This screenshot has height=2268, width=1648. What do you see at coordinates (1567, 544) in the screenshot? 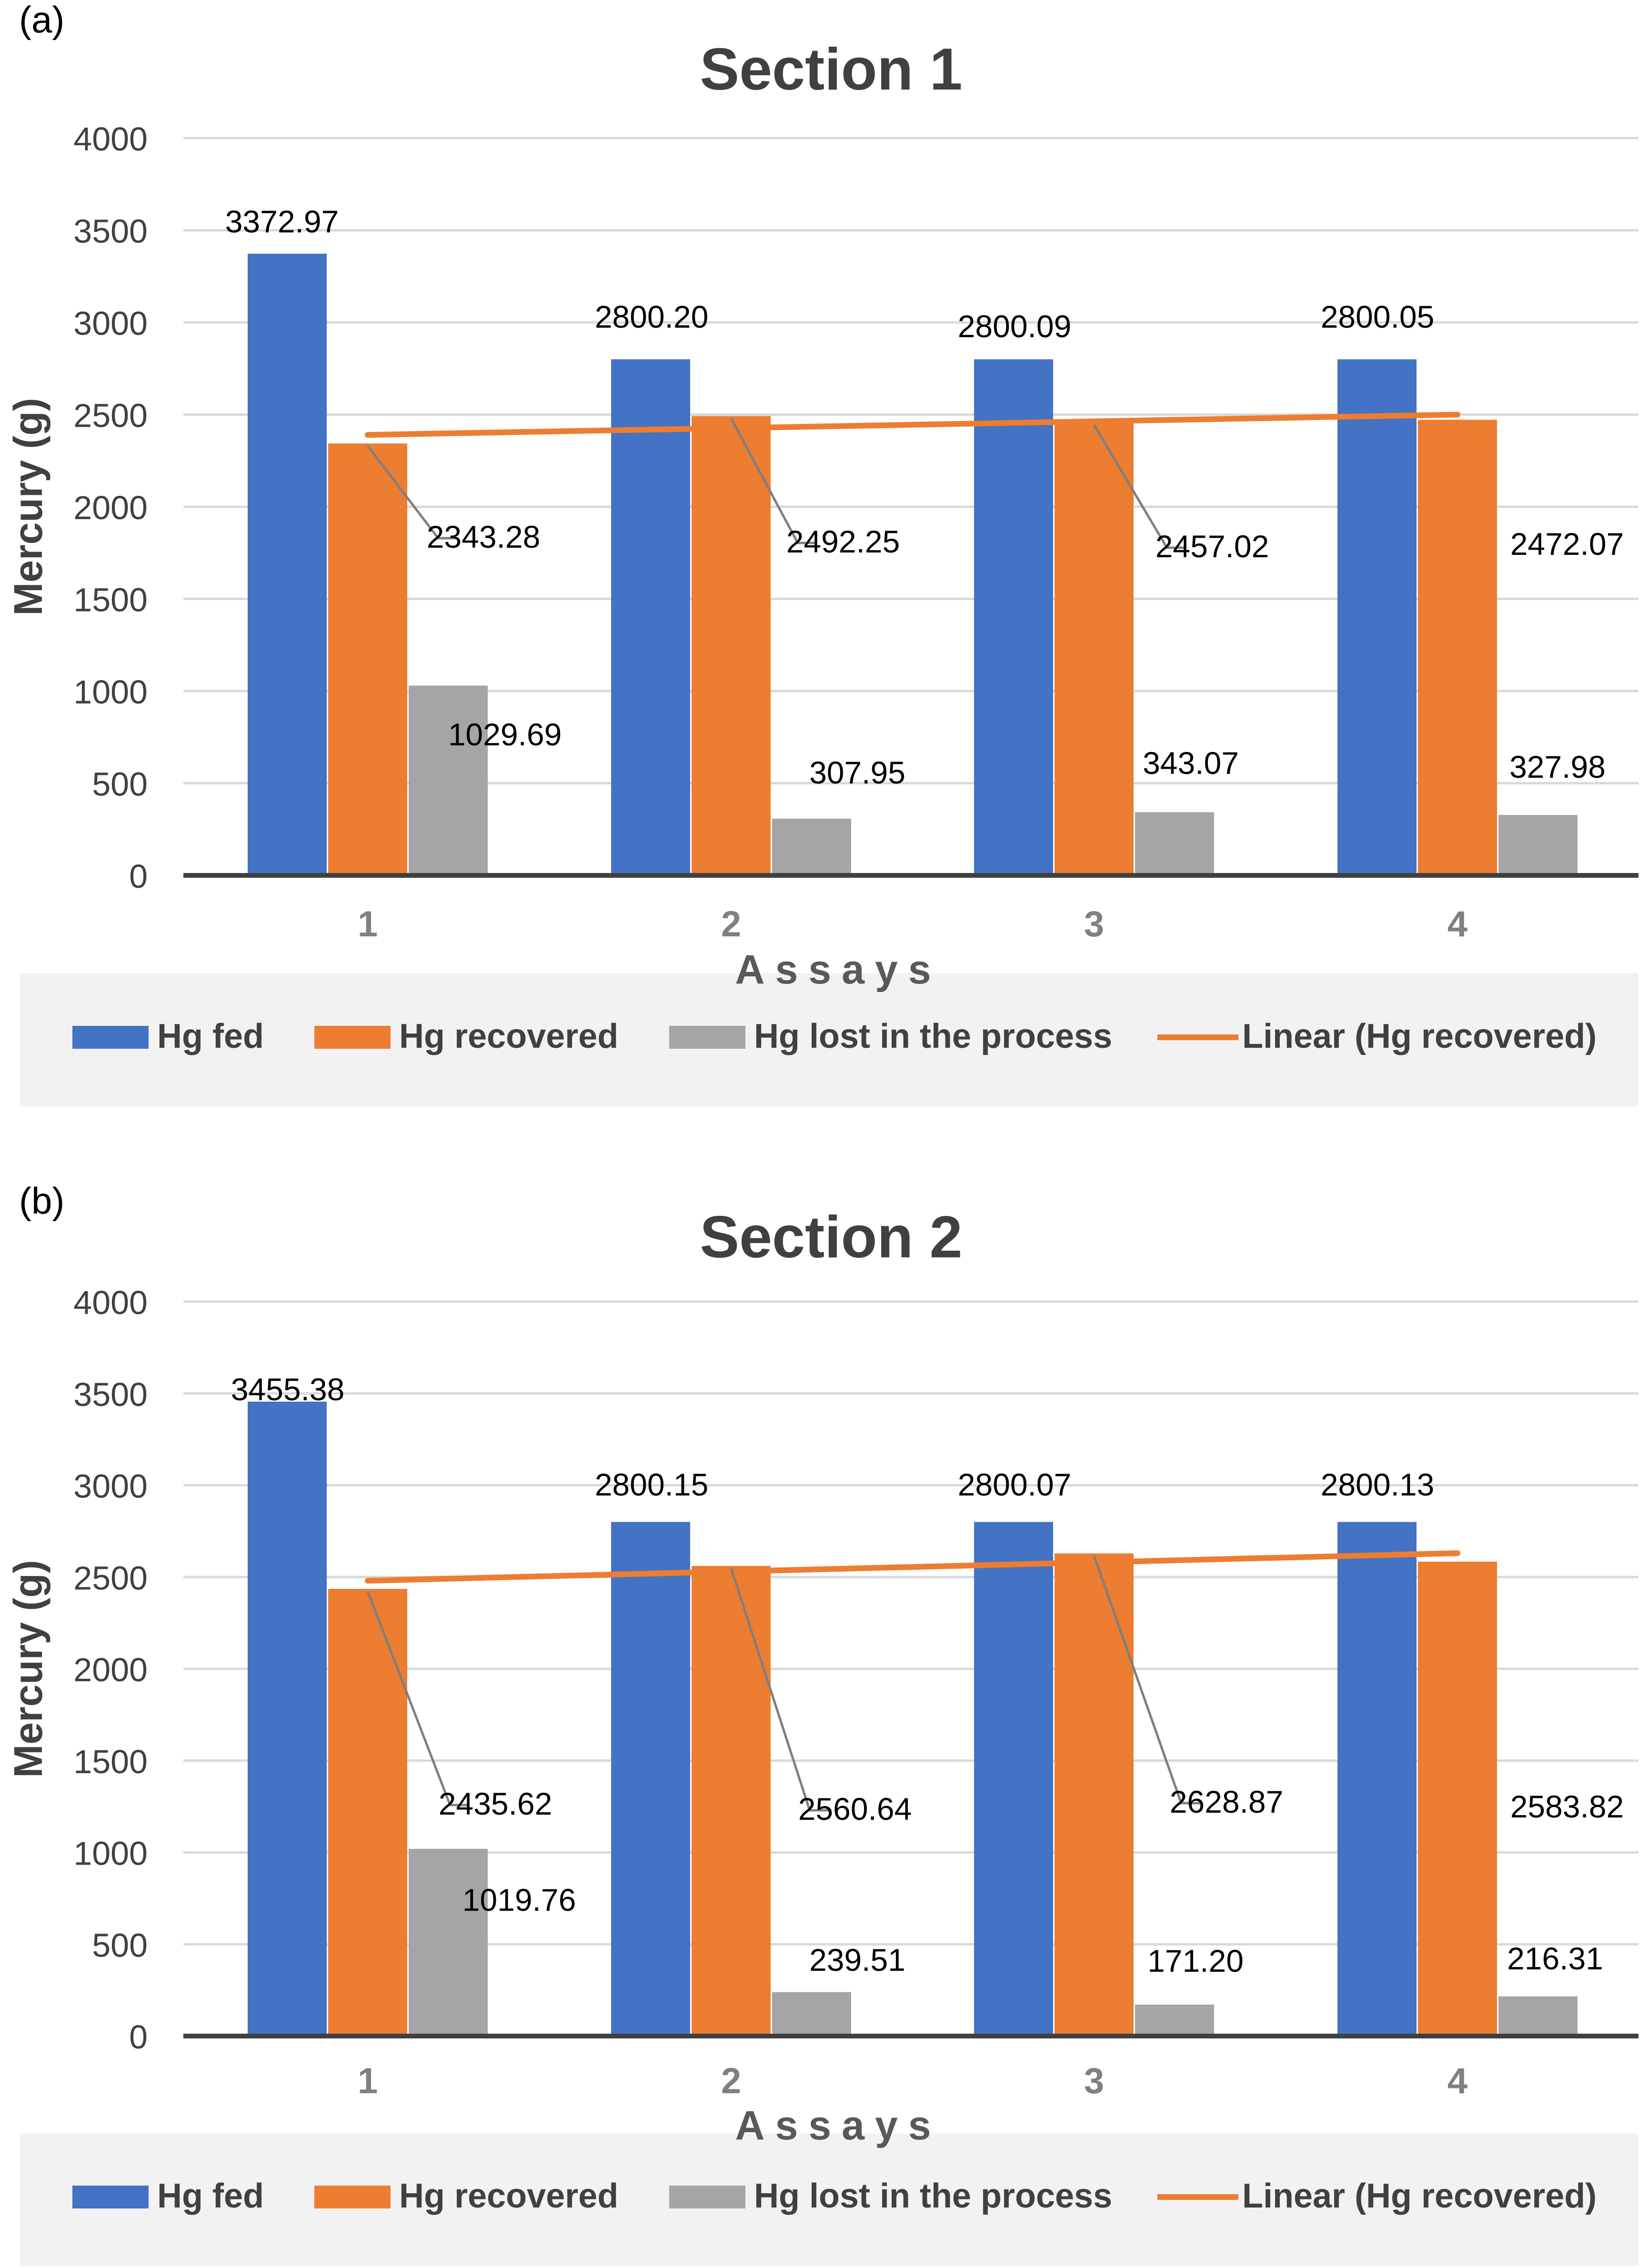
I see `data-label-hg-recovered: 2472.07` at bounding box center [1567, 544].